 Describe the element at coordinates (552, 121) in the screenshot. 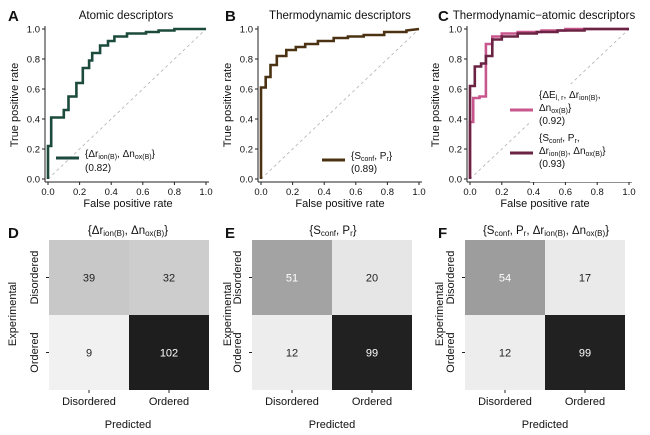

I see `legend-c-auc-1: (0.92)` at that location.